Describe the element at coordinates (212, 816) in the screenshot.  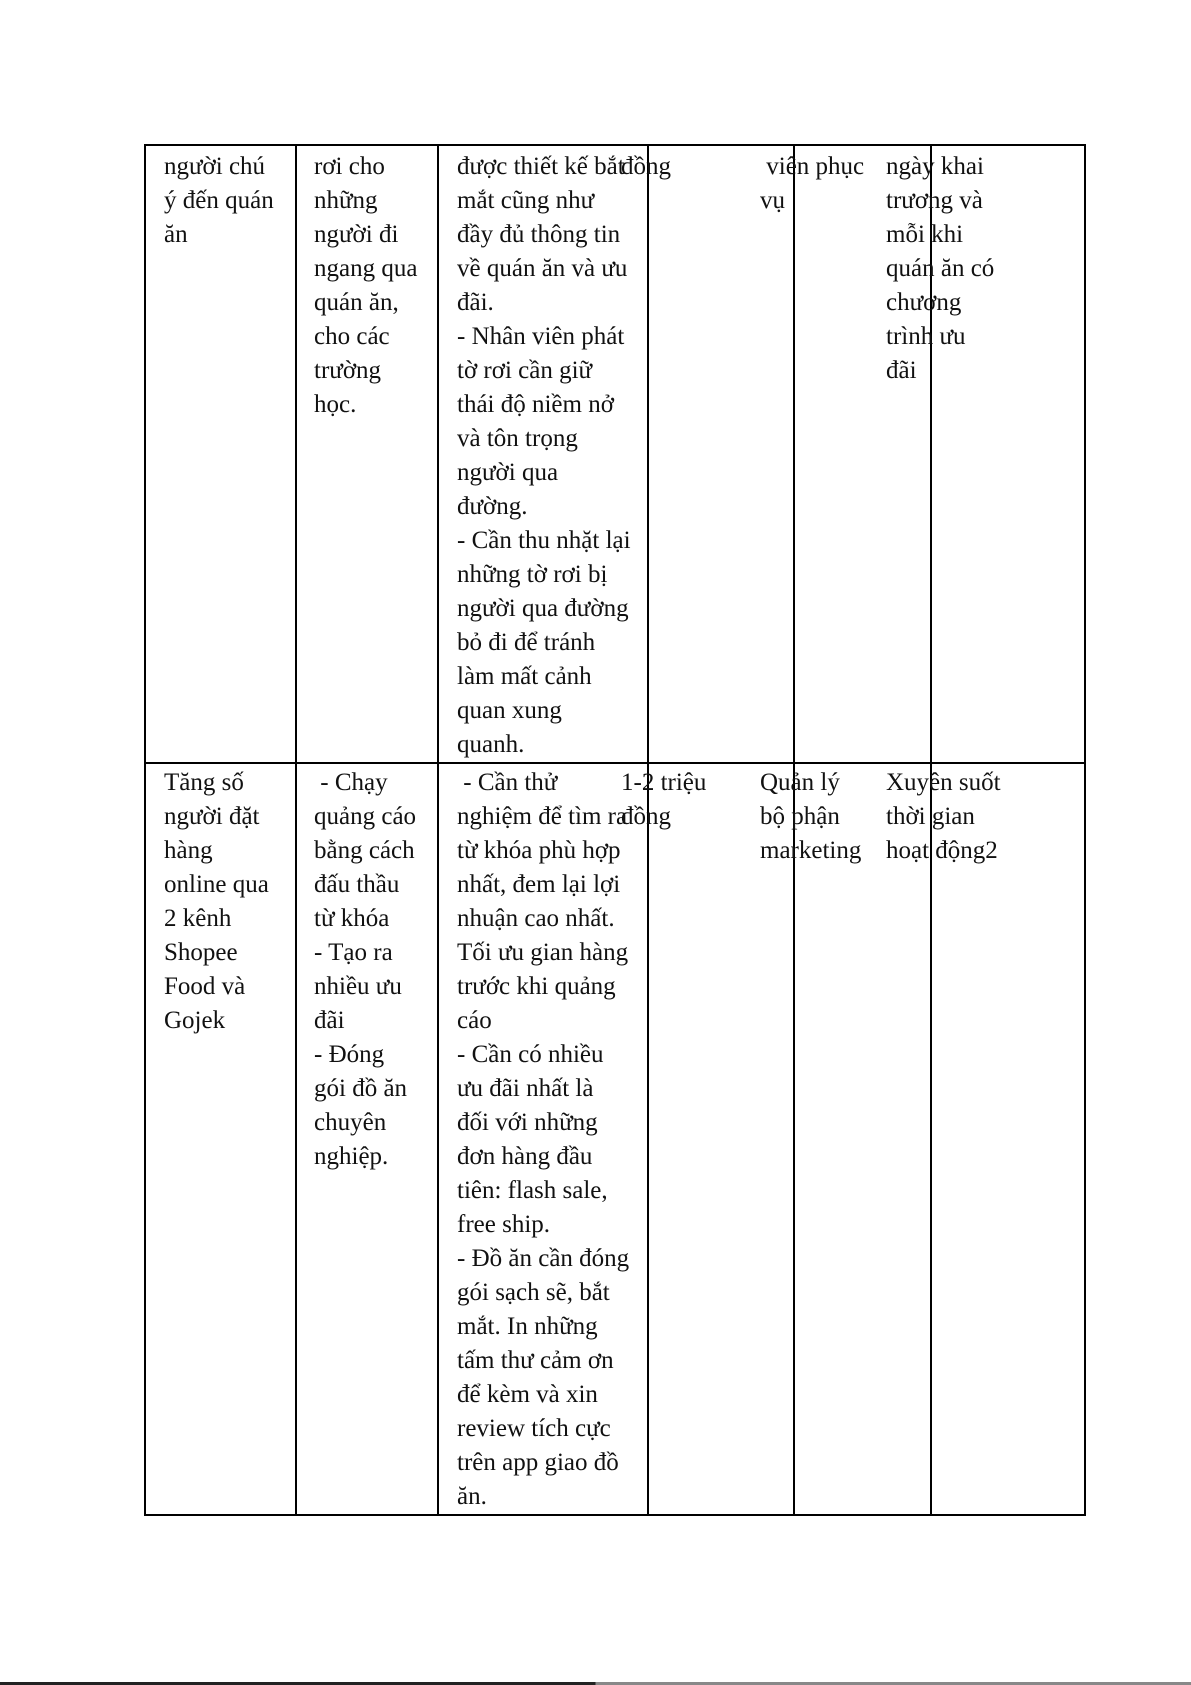
I see `cell-text-line: người đặt` at that location.